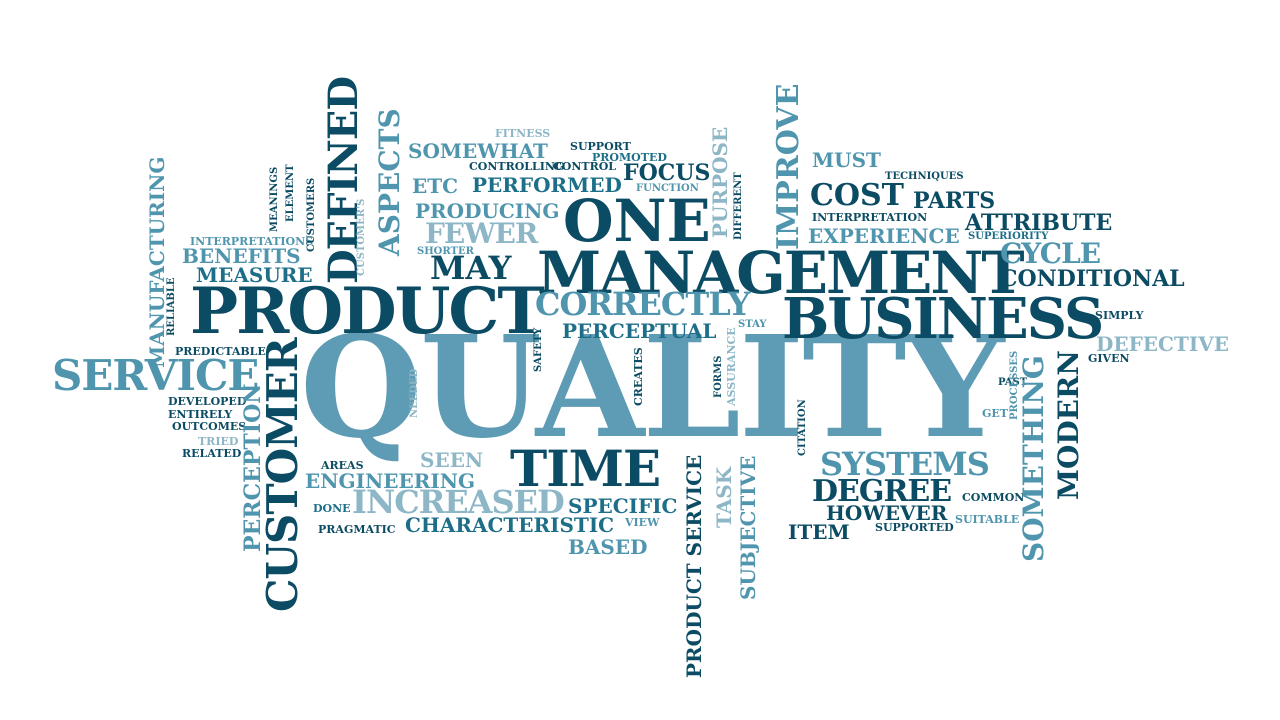 The image size is (1280, 720). I want to click on word-cycle: CYCLE, so click(1050, 253).